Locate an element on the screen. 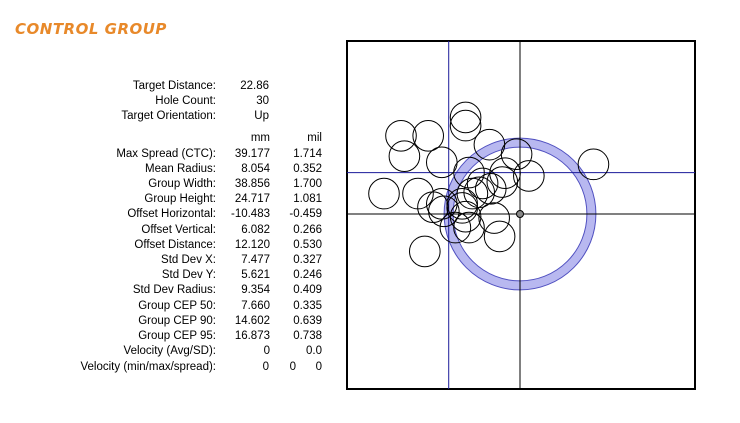 The image size is (740, 423). velocity-min: 0 is located at coordinates (265, 367).